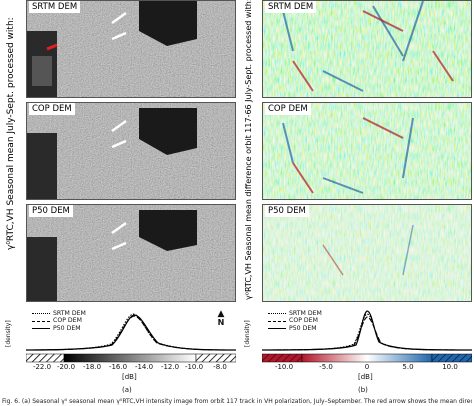  I want to click on left-unit: [dB], so click(129, 377).